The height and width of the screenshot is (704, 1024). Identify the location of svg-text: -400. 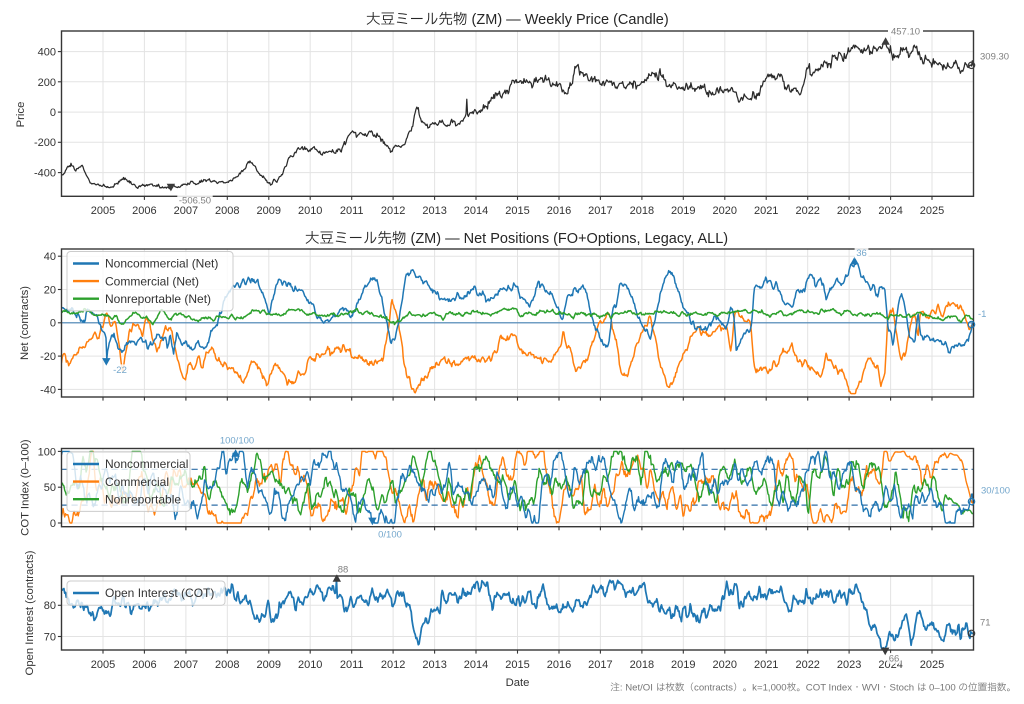
(45, 174).